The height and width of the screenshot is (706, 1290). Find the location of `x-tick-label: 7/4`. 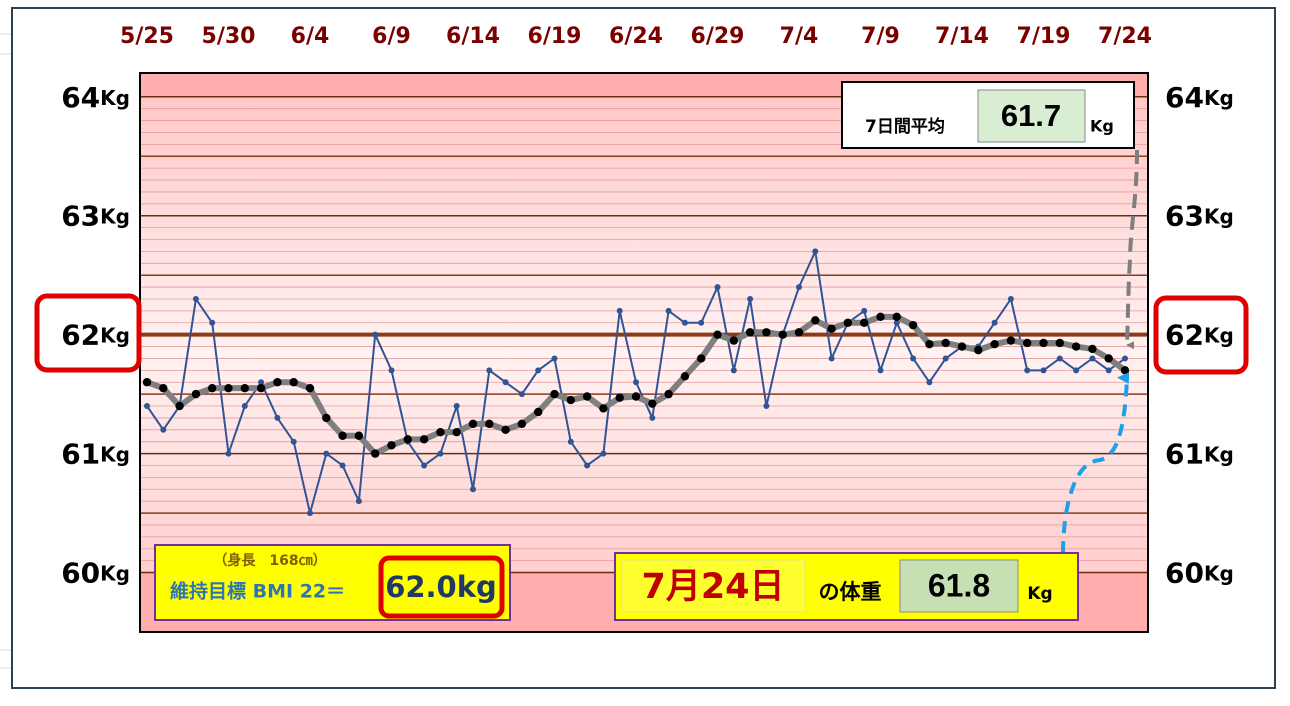

x-tick-label: 7/4 is located at coordinates (799, 36).